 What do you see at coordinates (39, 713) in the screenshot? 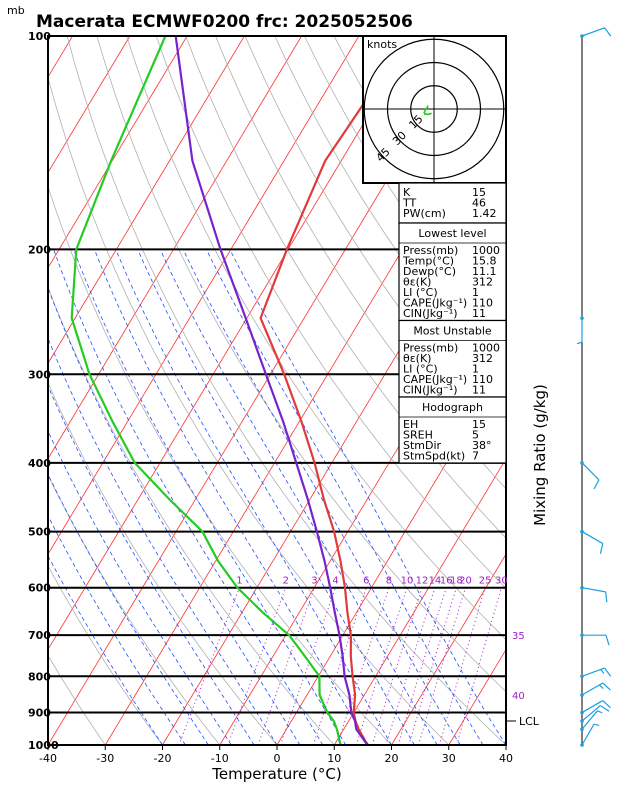
I see `pressure-tick-label: 900` at bounding box center [39, 713].